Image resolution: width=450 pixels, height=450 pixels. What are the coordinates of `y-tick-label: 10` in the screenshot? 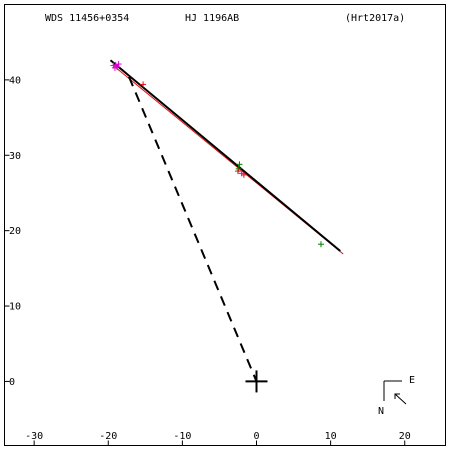 It's located at (15, 307).